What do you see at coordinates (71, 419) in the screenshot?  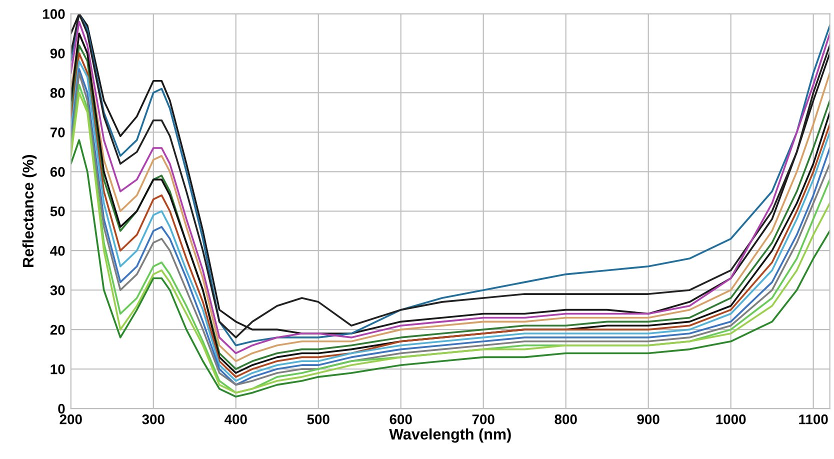 I see `x-tick-label: 200` at bounding box center [71, 419].